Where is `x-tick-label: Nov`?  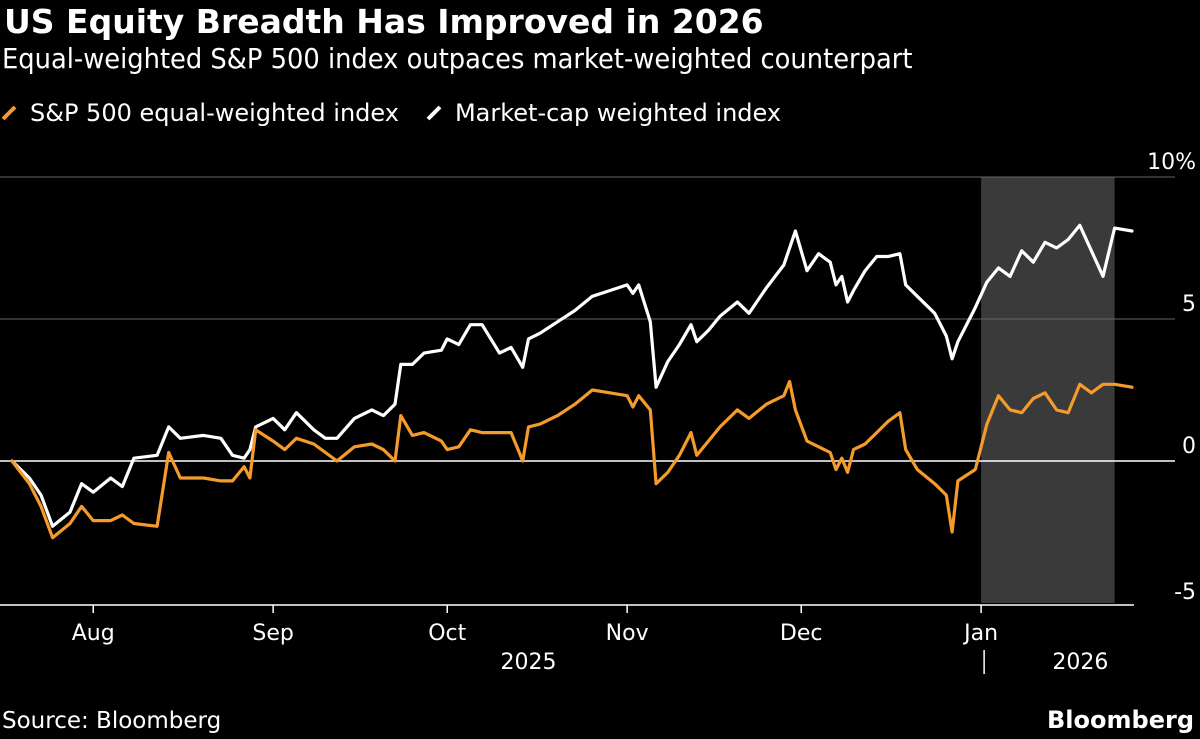 x-tick-label: Nov is located at coordinates (627, 633).